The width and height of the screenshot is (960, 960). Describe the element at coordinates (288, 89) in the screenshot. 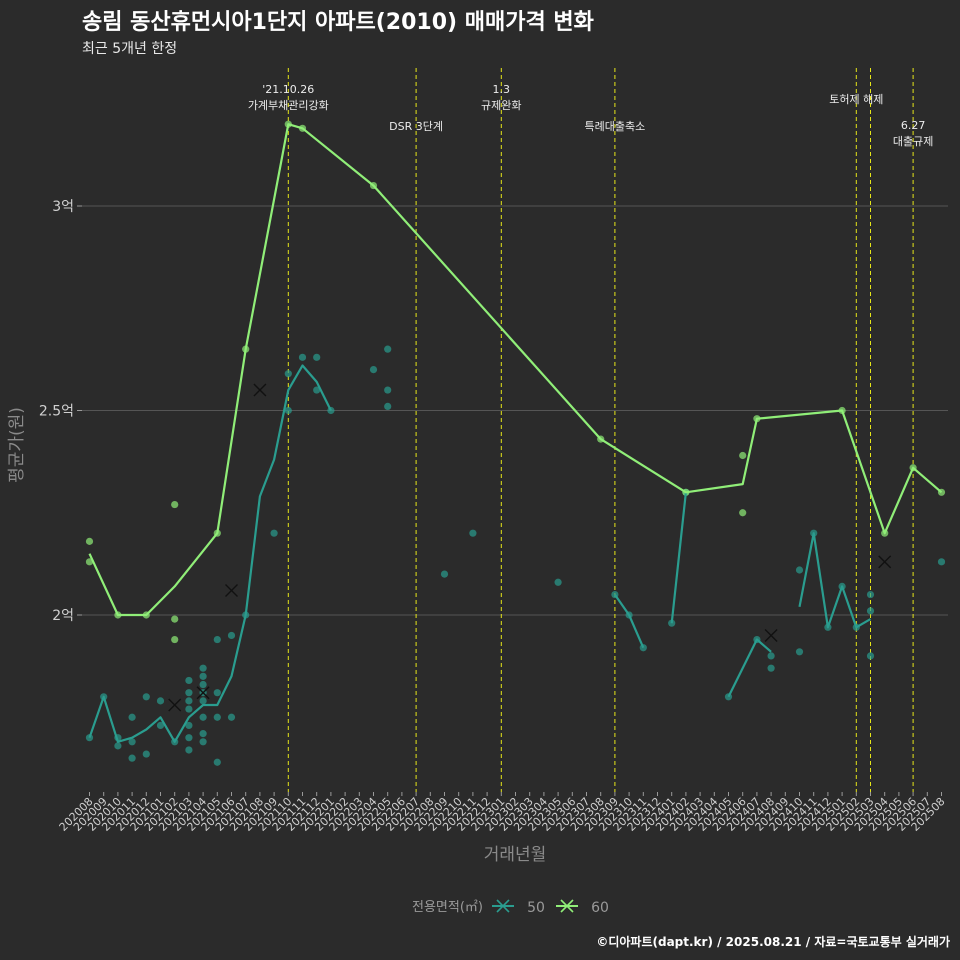

I see `event-label: '21.10.26` at that location.